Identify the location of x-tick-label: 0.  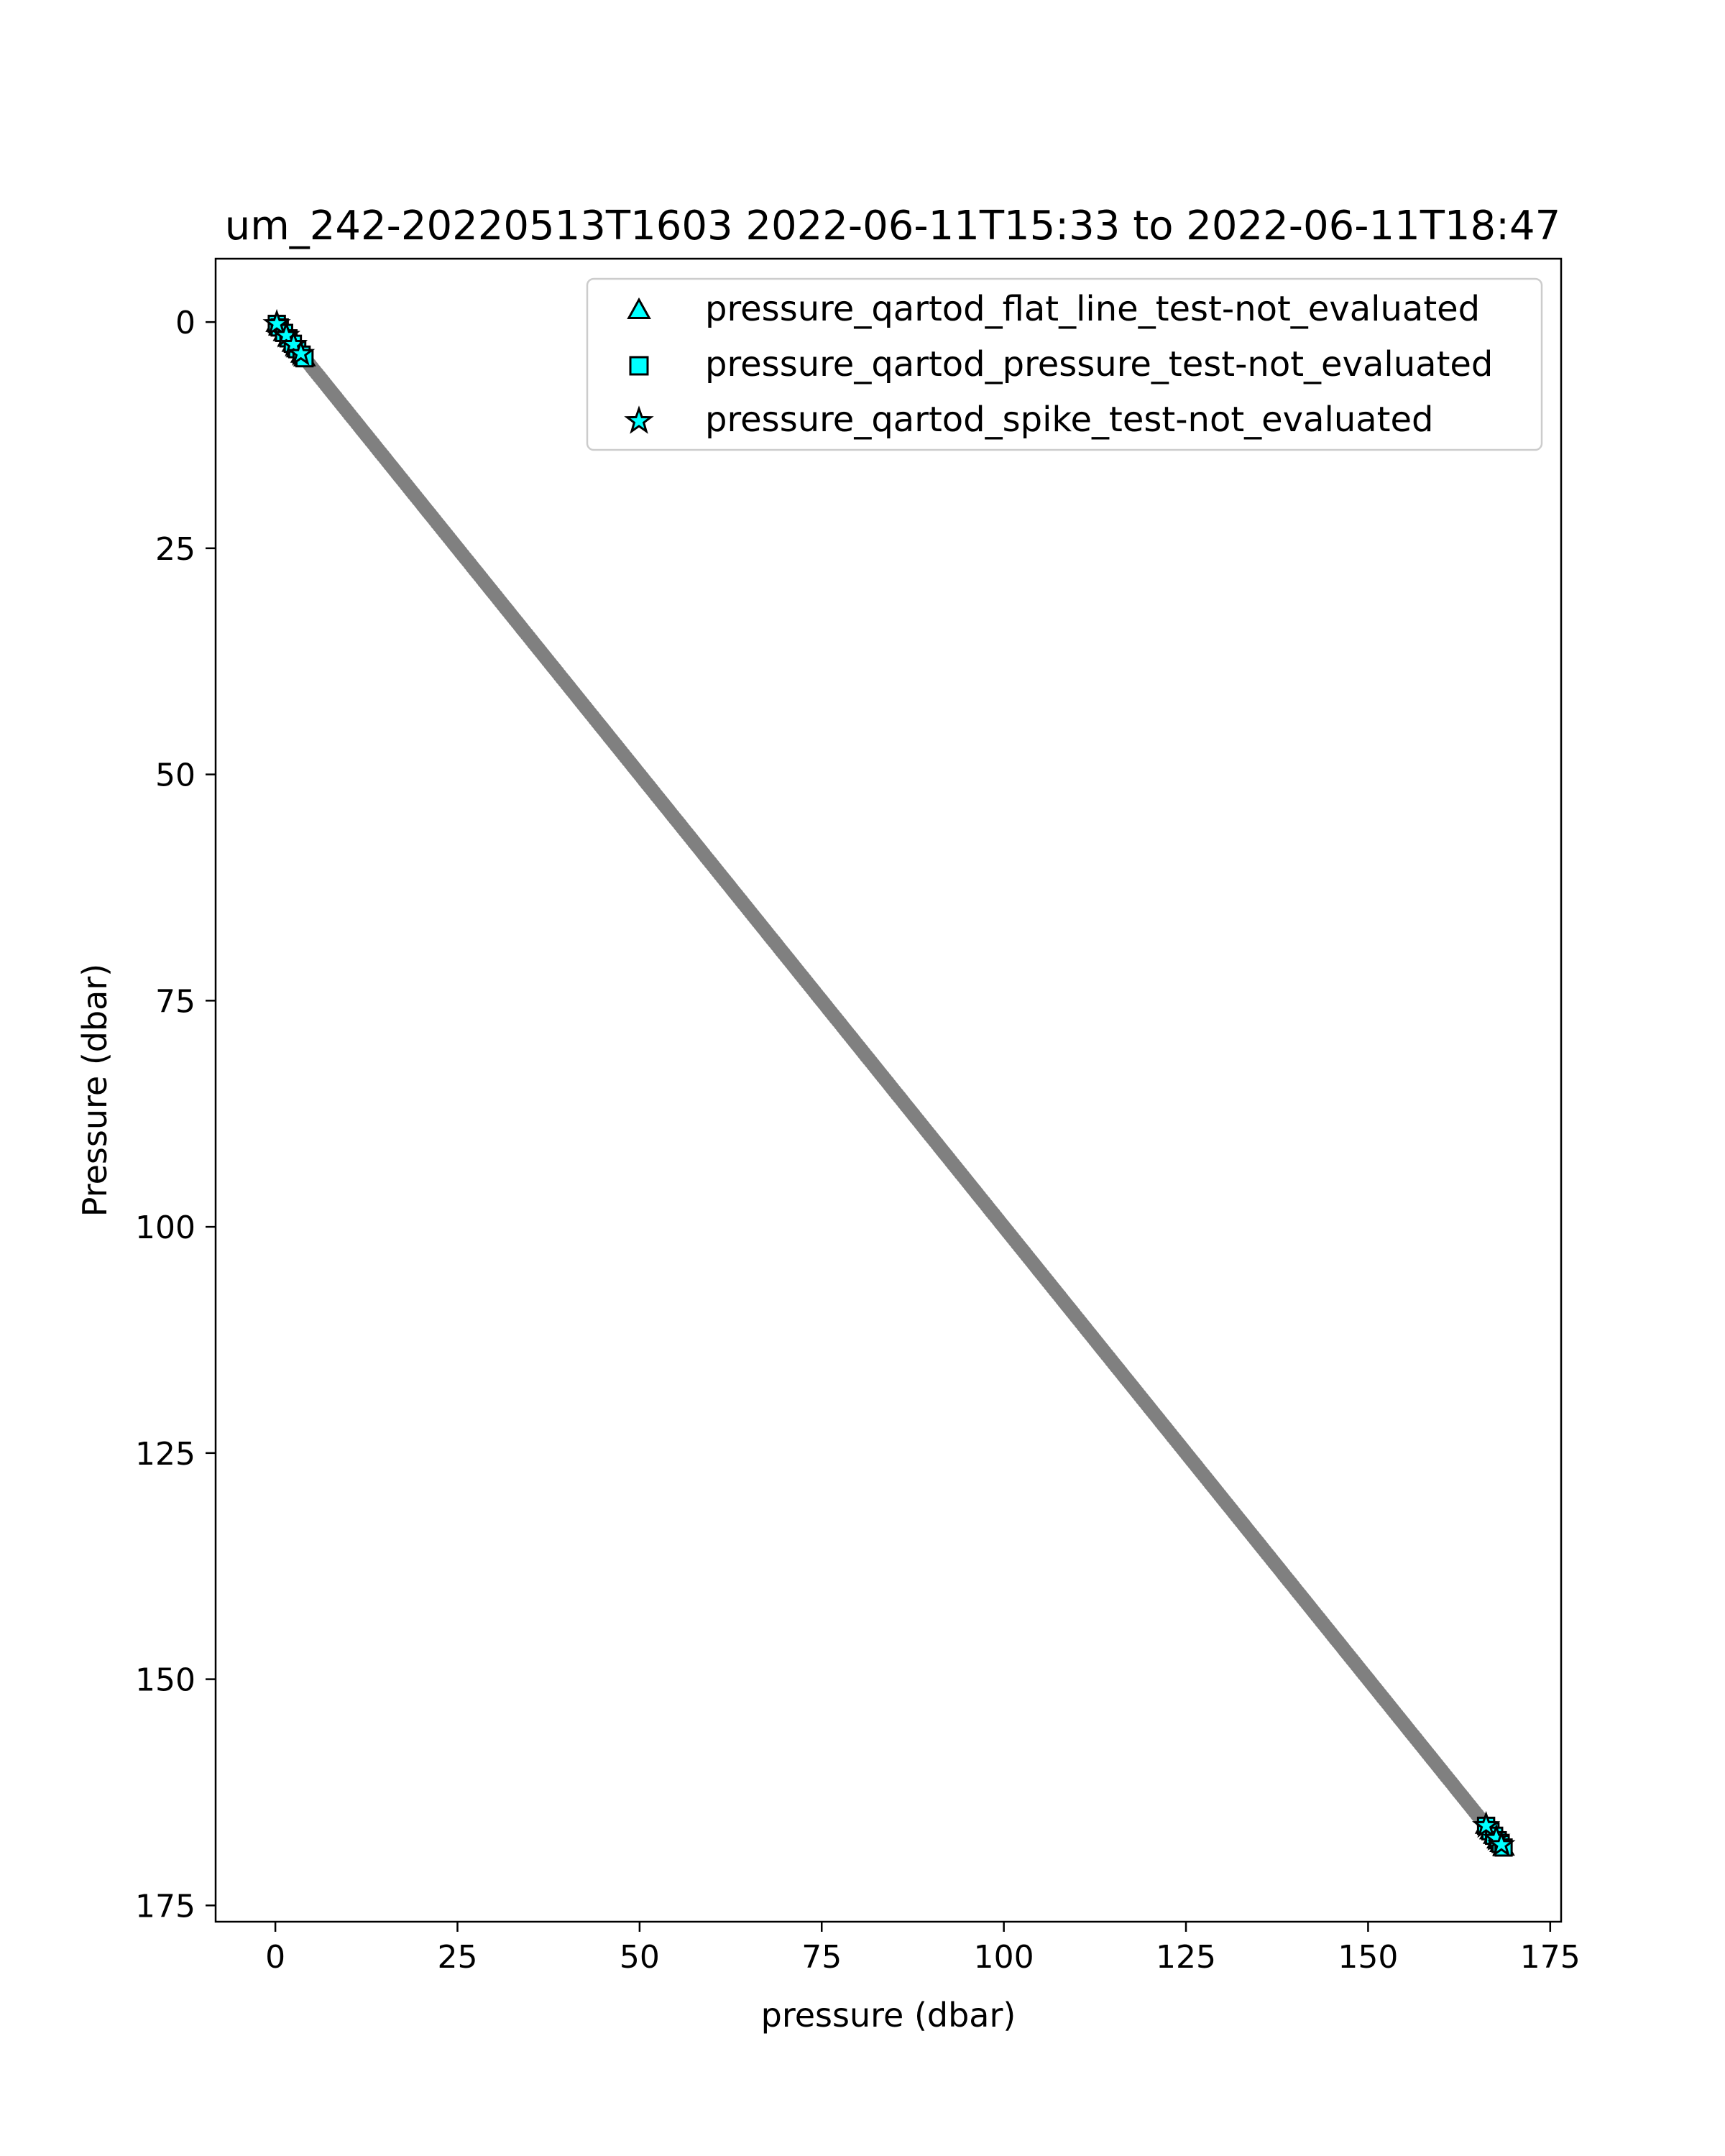
(275, 1958).